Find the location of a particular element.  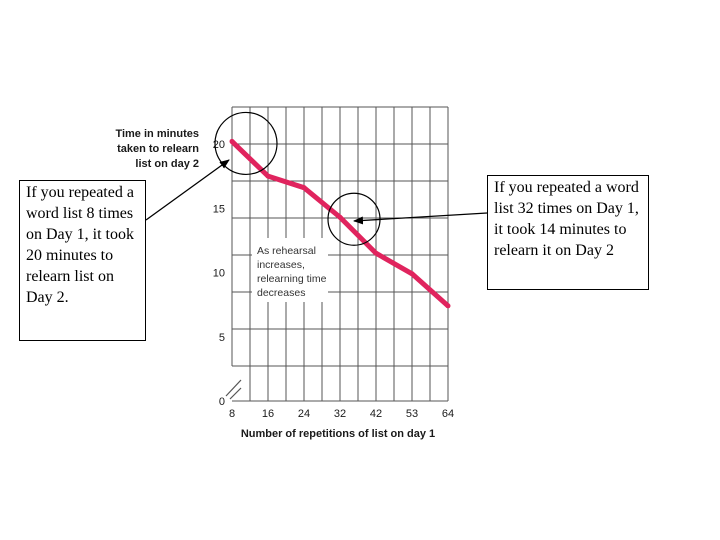

y-tick-label: 0 is located at coordinates (222, 402).